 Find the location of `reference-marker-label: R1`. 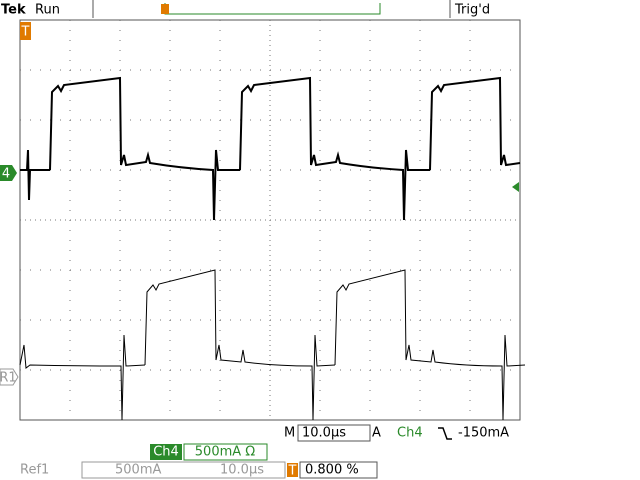

reference-marker-label: R1 is located at coordinates (8, 378).